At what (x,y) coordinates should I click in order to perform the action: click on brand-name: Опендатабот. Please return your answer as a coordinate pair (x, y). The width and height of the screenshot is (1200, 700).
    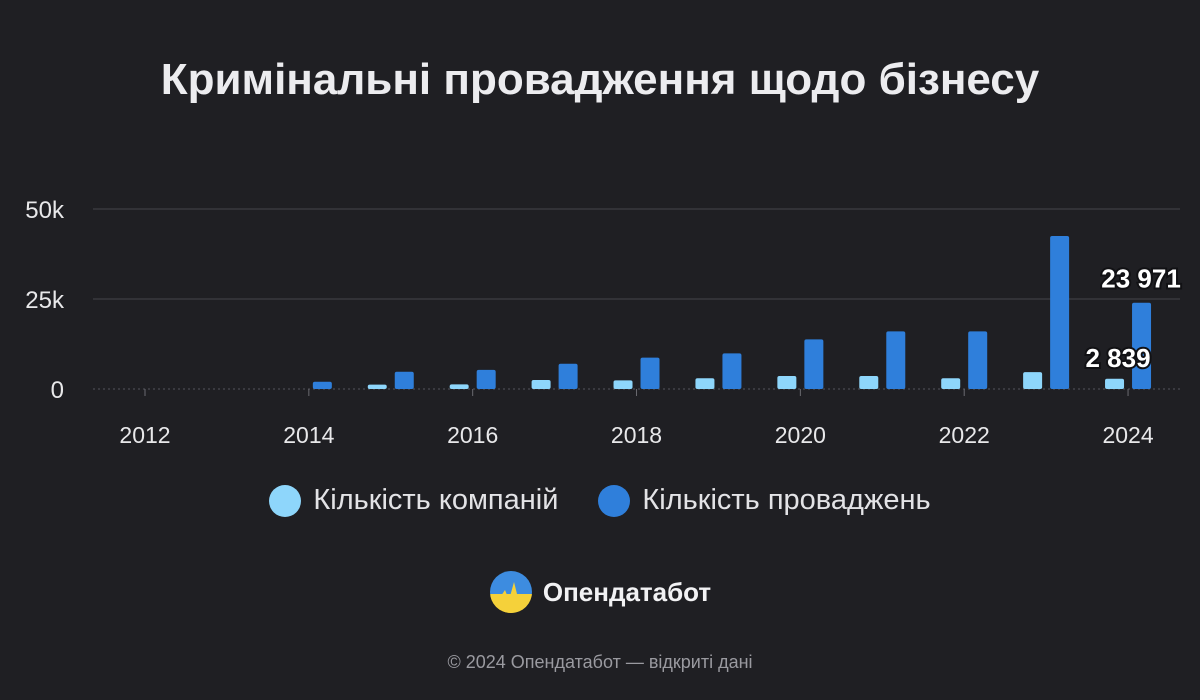
    Looking at the image, I should click on (627, 591).